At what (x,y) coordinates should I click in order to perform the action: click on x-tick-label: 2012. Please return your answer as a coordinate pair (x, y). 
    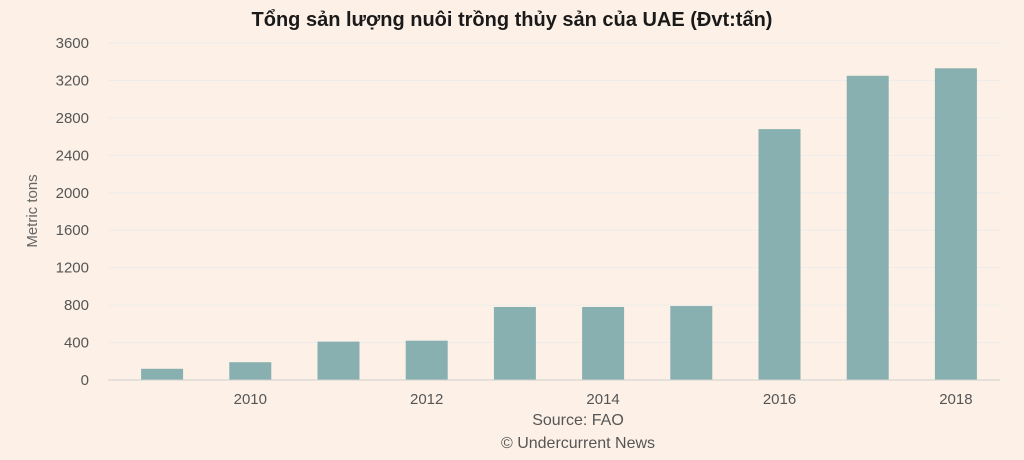
    Looking at the image, I should click on (426, 399).